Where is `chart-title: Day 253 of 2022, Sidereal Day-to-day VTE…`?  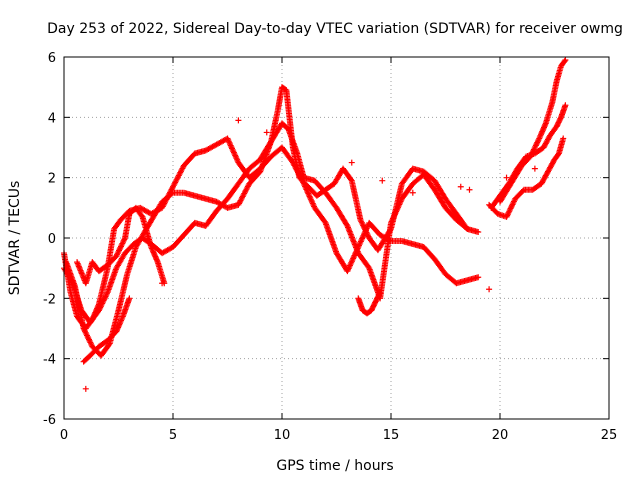
chart-title: Day 253 of 2022, Sidereal Day-to-day VTE… is located at coordinates (335, 29).